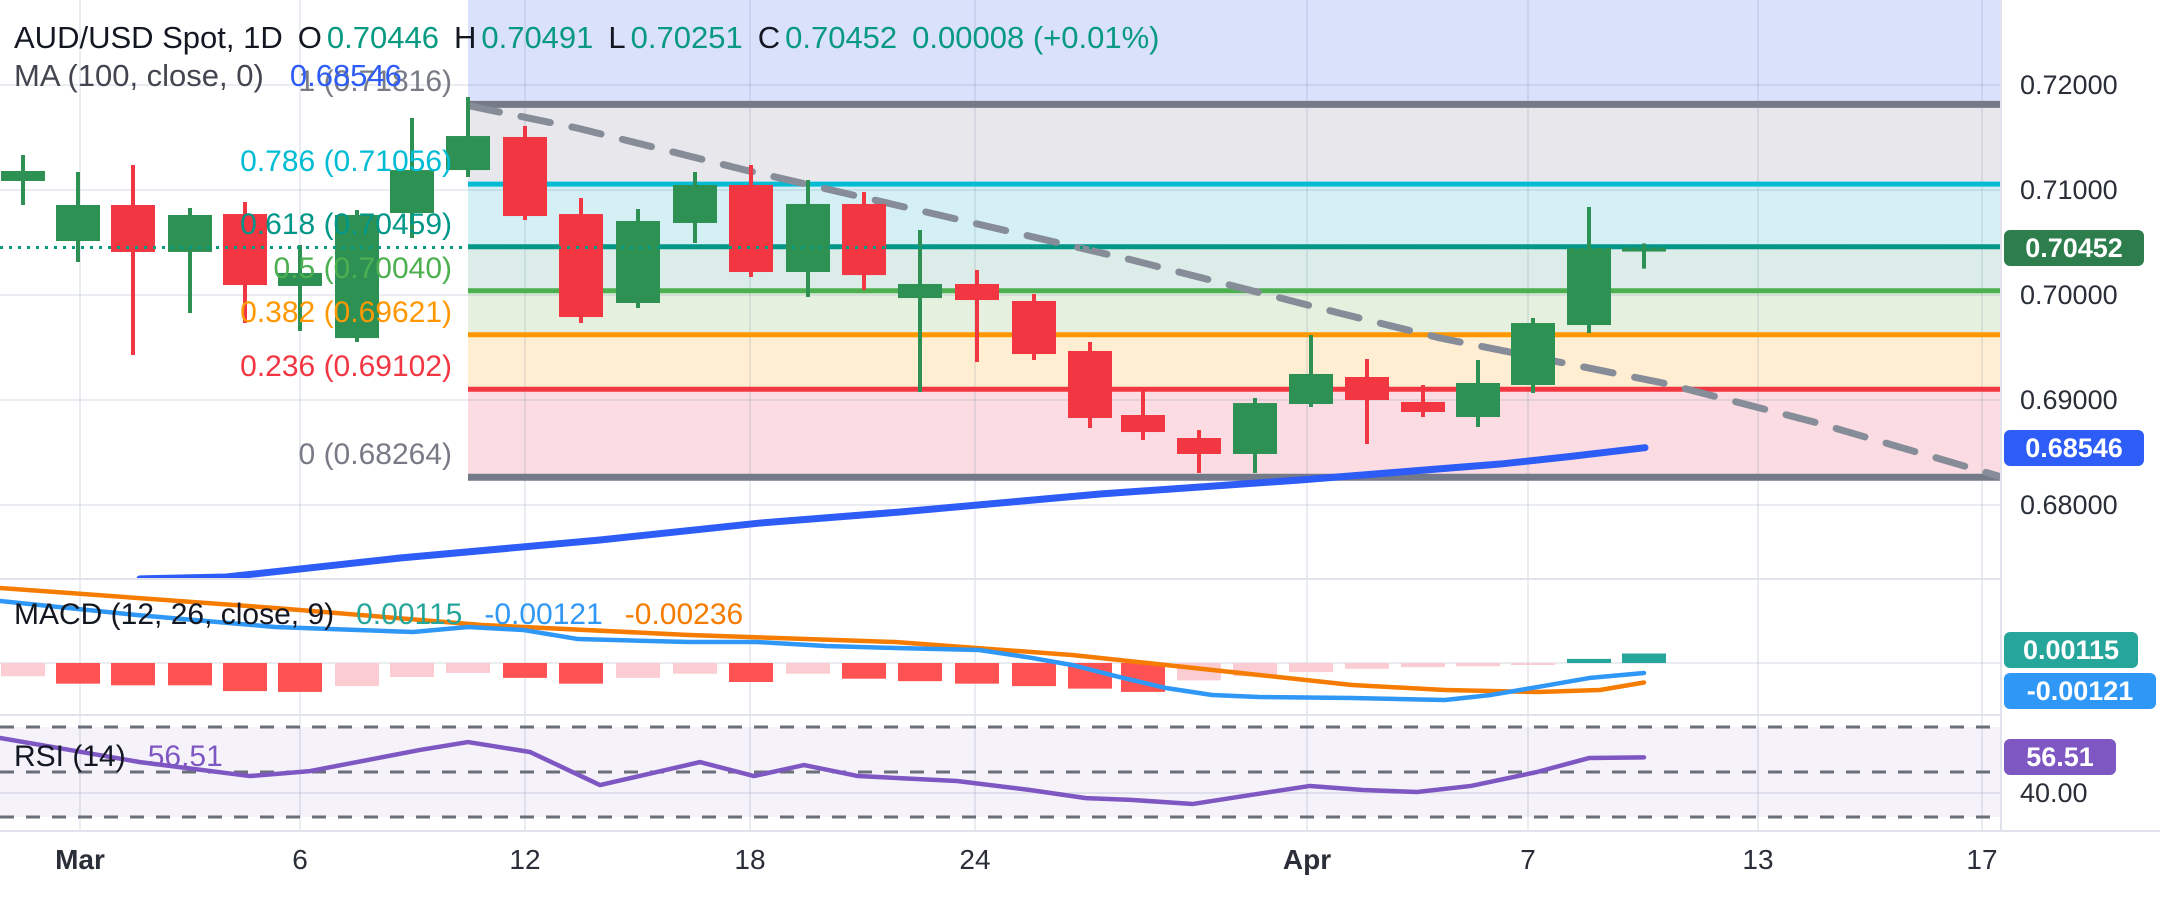 Image resolution: width=2160 pixels, height=901 pixels. What do you see at coordinates (70, 756) in the screenshot?
I see `rsi-title: RSI (14)` at bounding box center [70, 756].